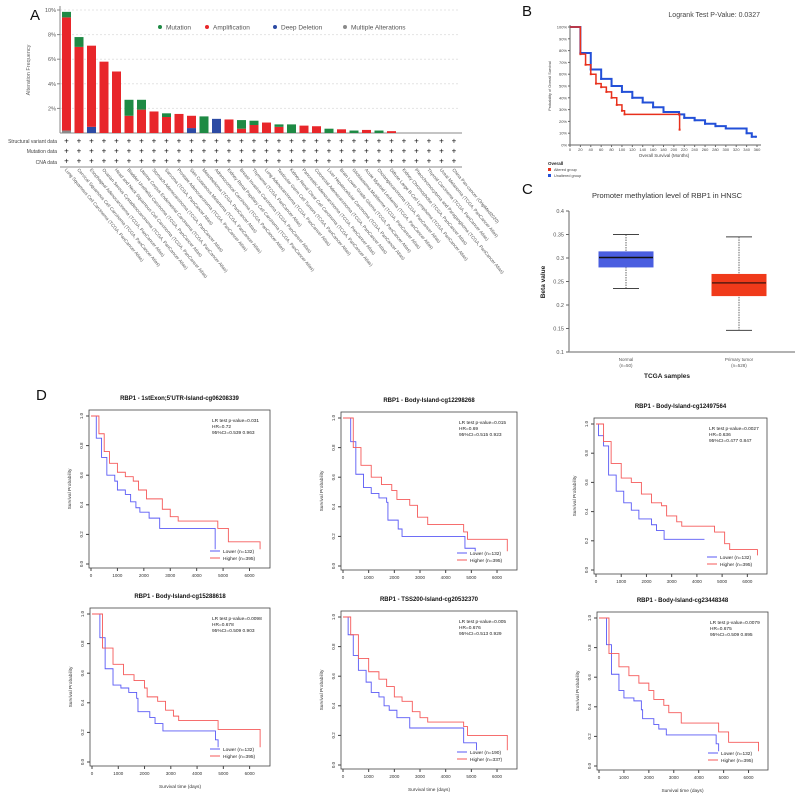 Image resolution: width=798 pixels, height=794 pixels. What do you see at coordinates (486, 561) in the screenshot?
I see `legend-label: Higher (n=395)` at bounding box center [486, 561].